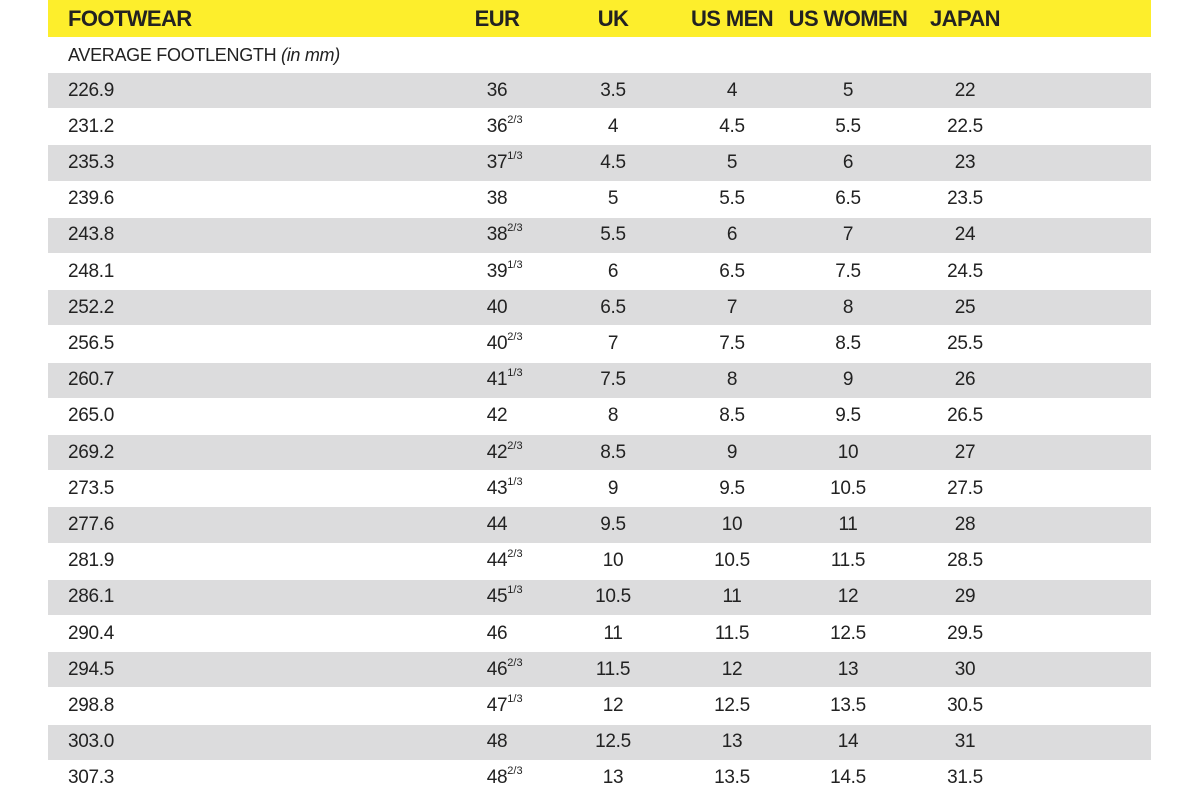  I want to click on table-cell: 239.6, so click(91, 199).